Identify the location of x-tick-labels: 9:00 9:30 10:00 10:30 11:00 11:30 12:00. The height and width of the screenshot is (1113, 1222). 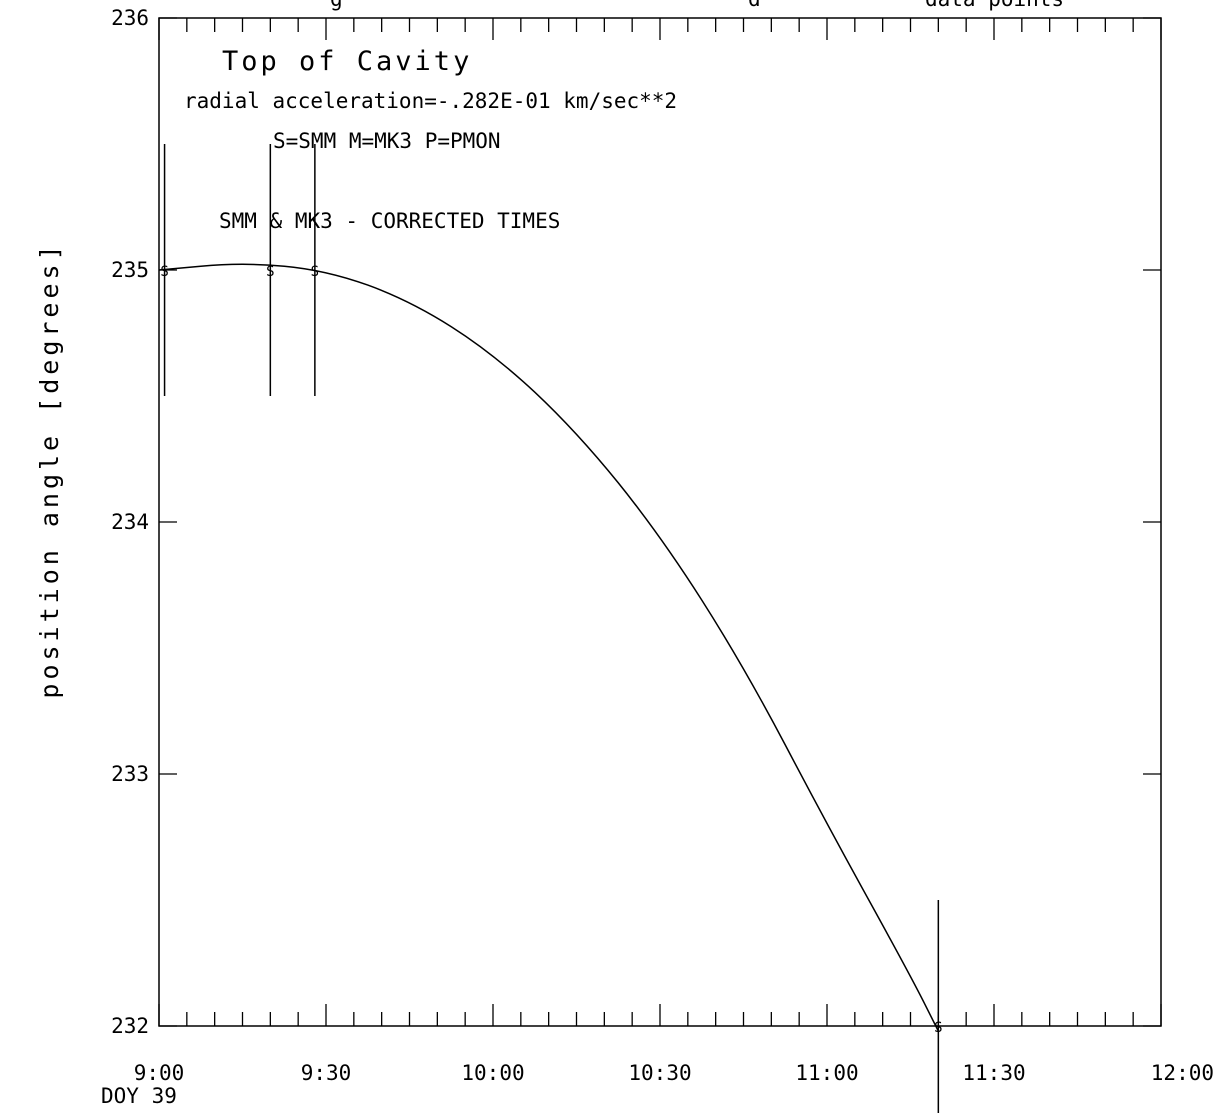
(674, 1073).